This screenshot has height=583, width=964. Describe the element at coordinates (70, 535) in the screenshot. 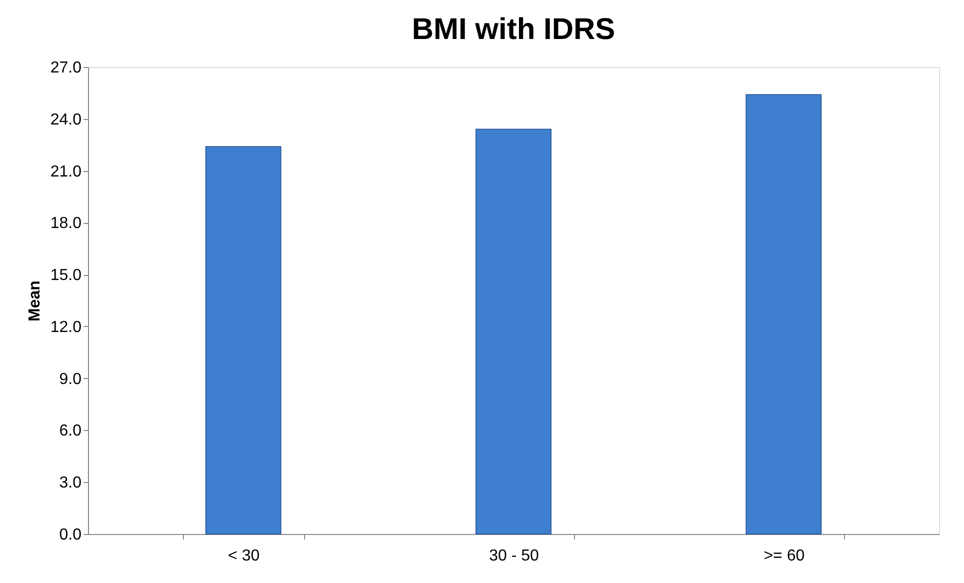

I see `y-tick-label: 0.0` at that location.